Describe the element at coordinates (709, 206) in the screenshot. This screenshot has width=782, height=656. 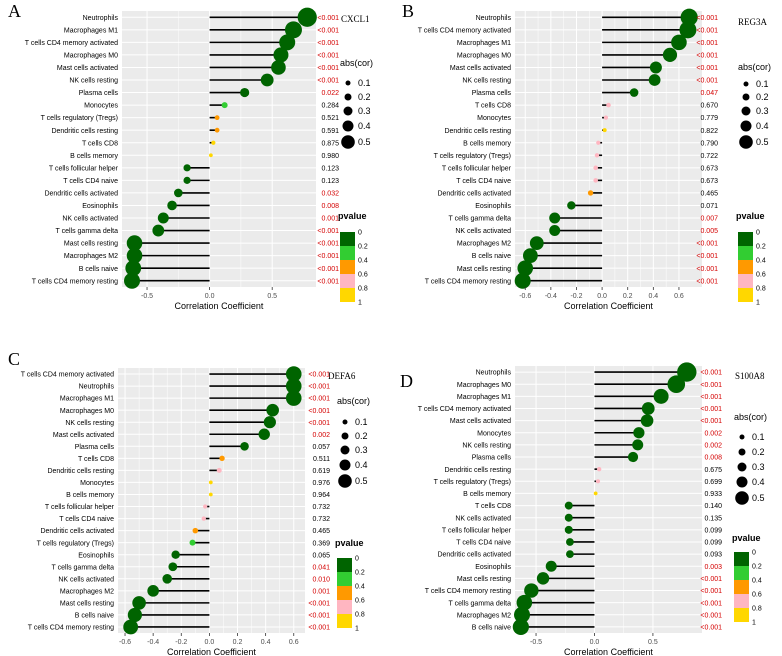
I see `pvalue-label: 0.071` at that location.